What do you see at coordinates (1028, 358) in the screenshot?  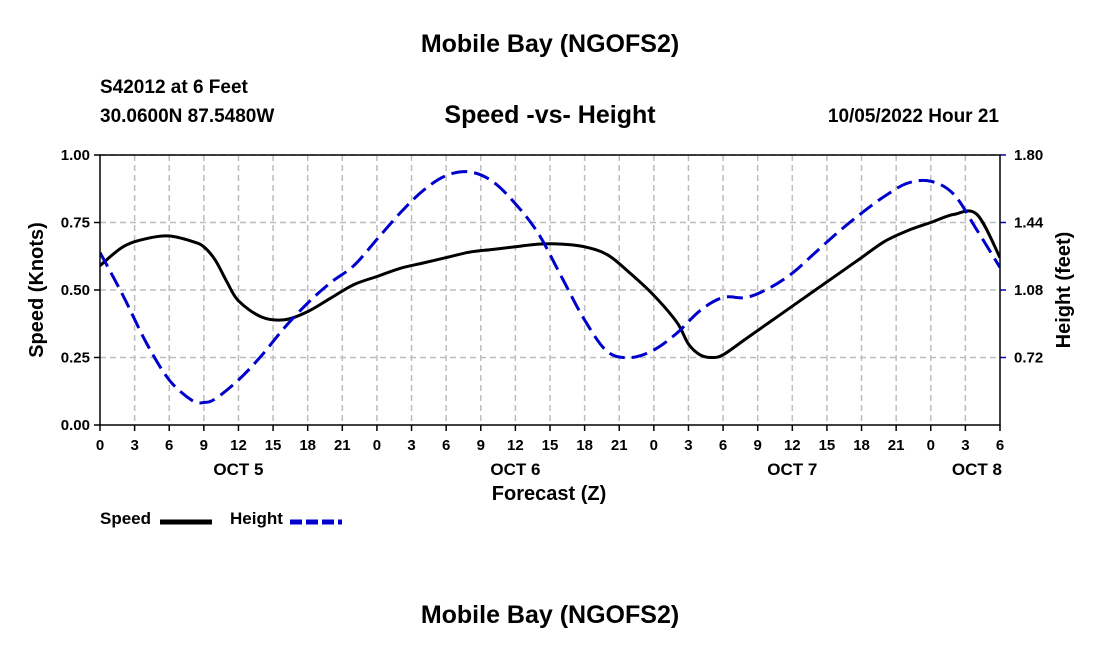 I see `y-right-tick-label: 0.72` at bounding box center [1028, 358].